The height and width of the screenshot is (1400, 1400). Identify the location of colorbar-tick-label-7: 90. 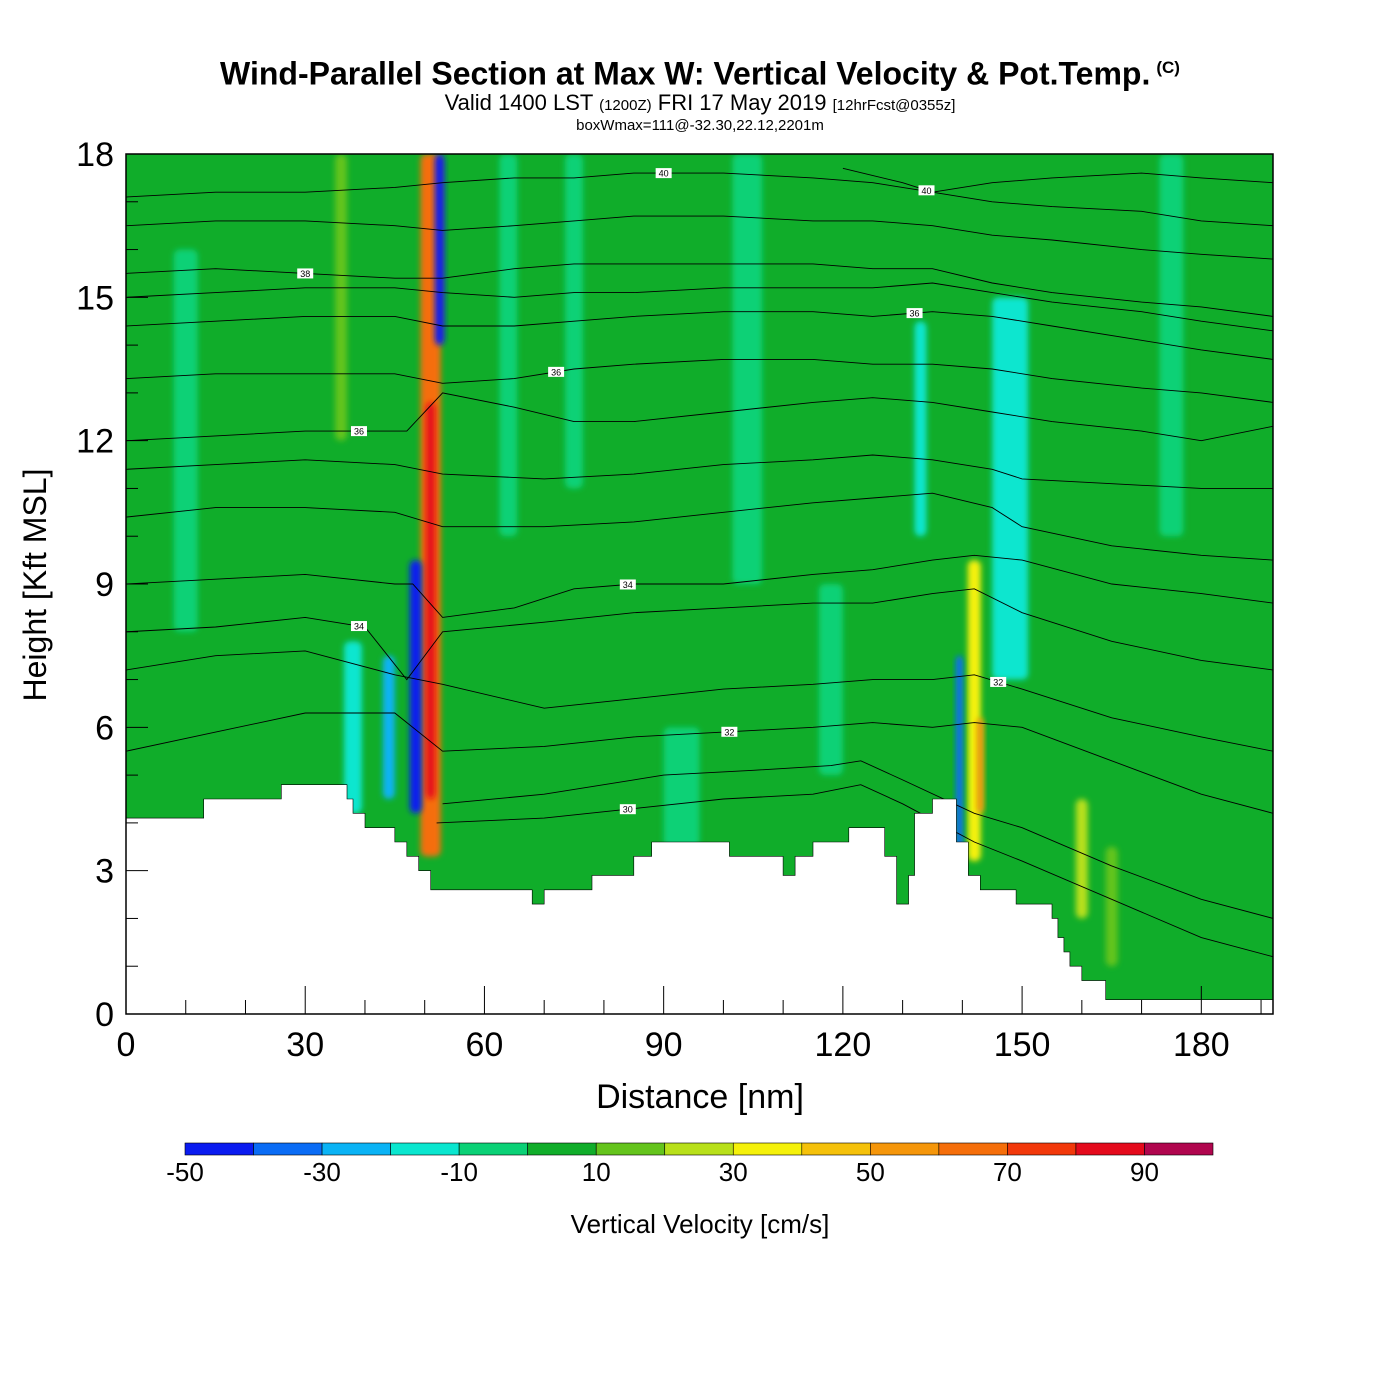
(1144, 1172).